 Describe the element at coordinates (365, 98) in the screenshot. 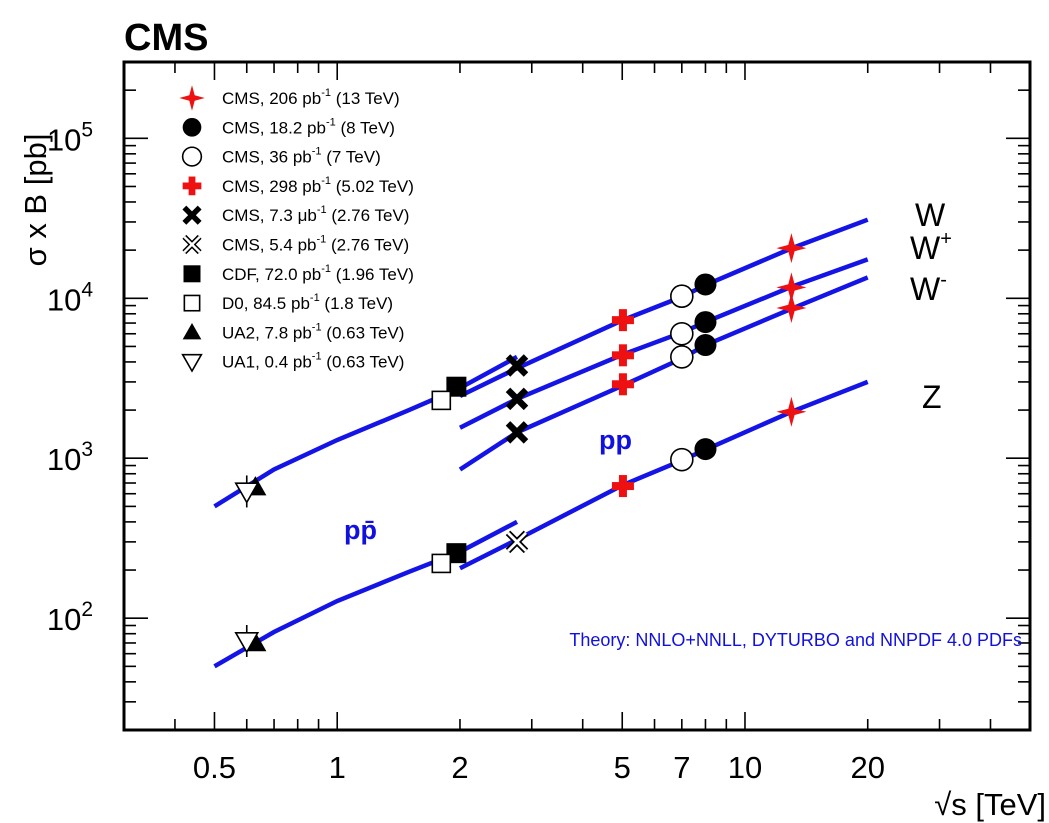

I see `legend-energy: (13 TeV)` at that location.